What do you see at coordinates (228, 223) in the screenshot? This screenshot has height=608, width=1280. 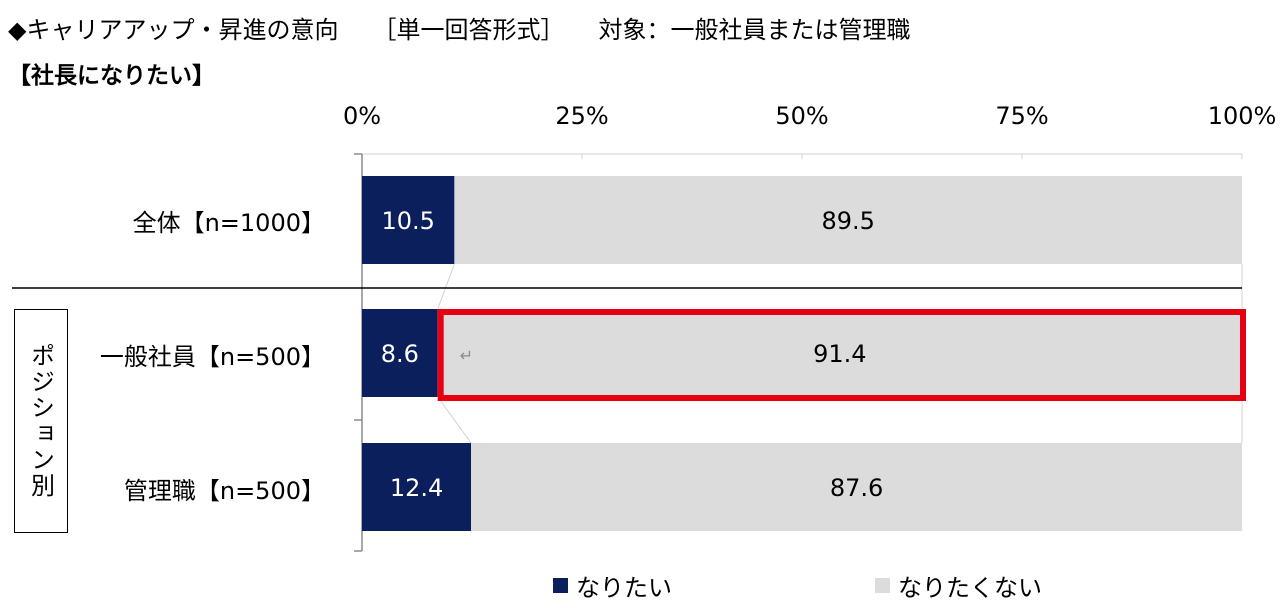 I see `category-label-overall: 全体【n=1000】` at bounding box center [228, 223].